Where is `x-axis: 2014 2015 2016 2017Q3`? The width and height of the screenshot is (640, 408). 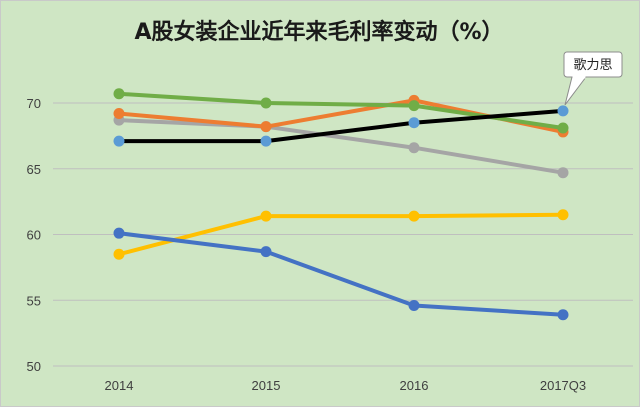
x-axis: 2014 2015 2016 2017Q3 is located at coordinates (346, 385).